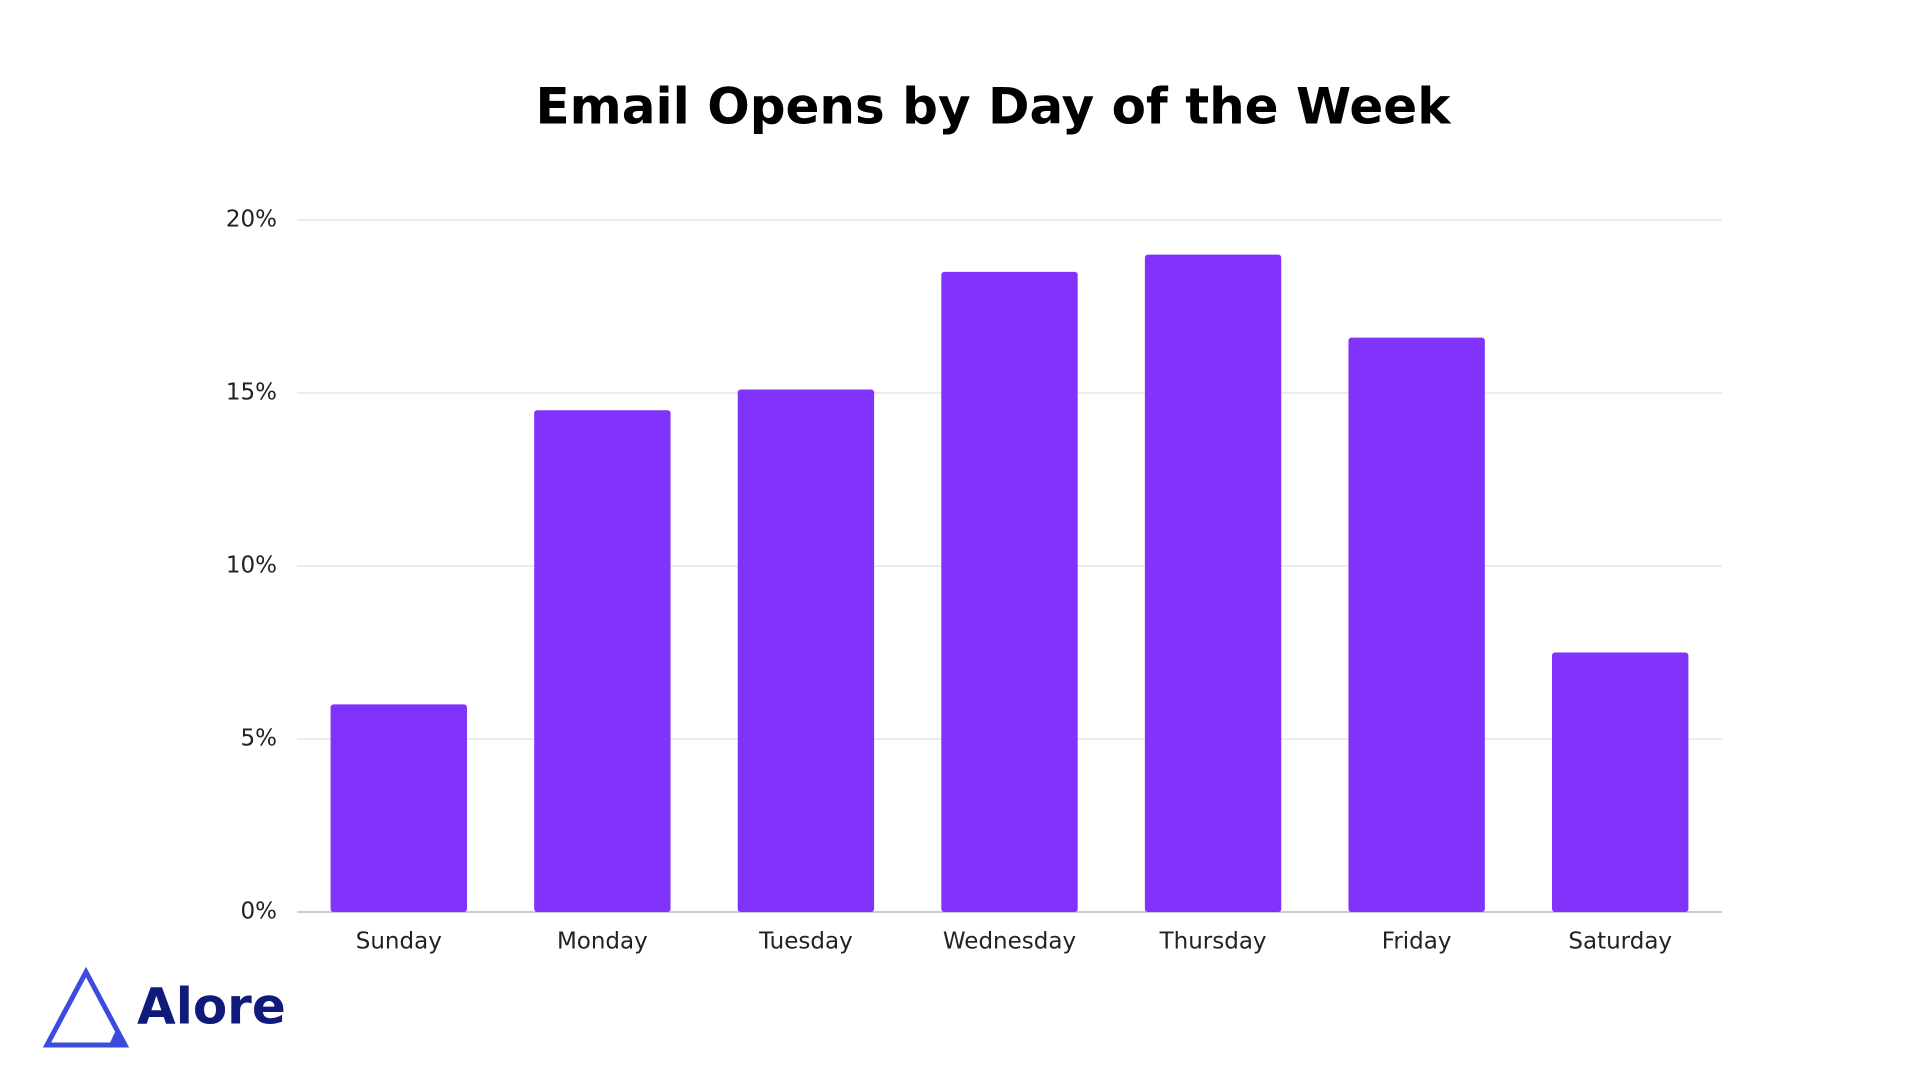 This screenshot has width=1920, height=1080. Describe the element at coordinates (1417, 942) in the screenshot. I see `x-tick-label: Friday` at that location.